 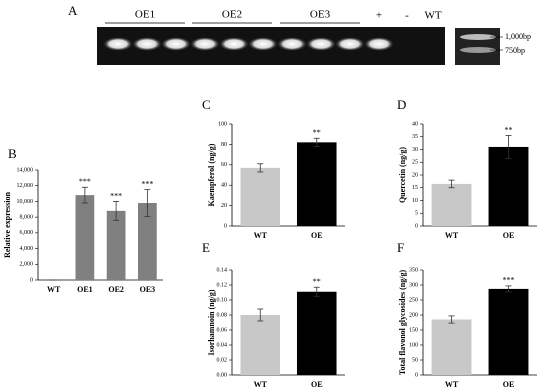 I want to click on y-tick-label: 30, so click(x=415, y=150).